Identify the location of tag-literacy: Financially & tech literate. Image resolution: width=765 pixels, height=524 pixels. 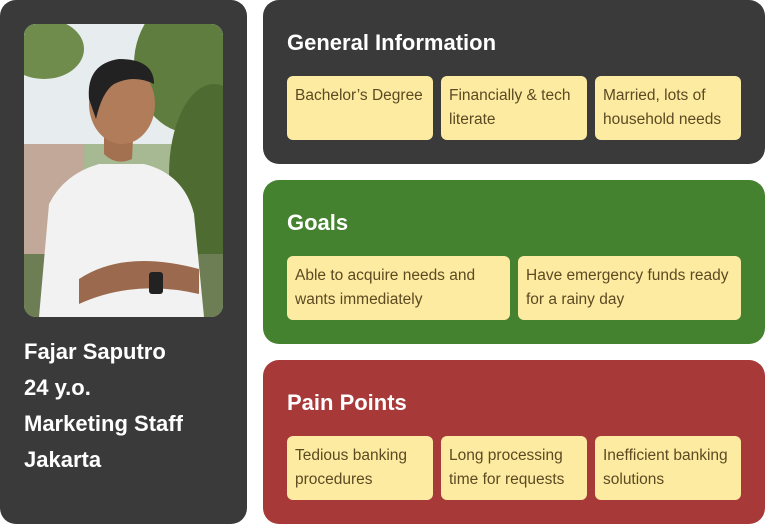
(514, 108).